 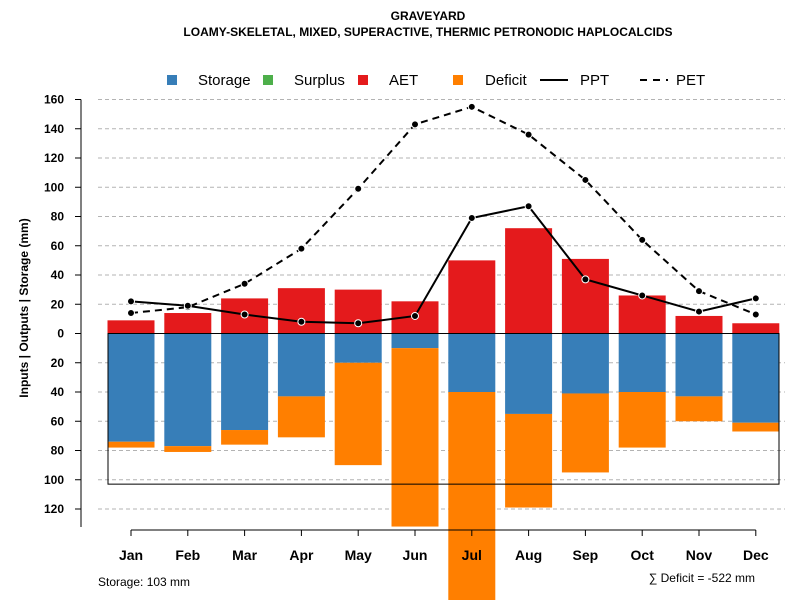 I want to click on y-tick-label: 0, so click(x=60, y=334).